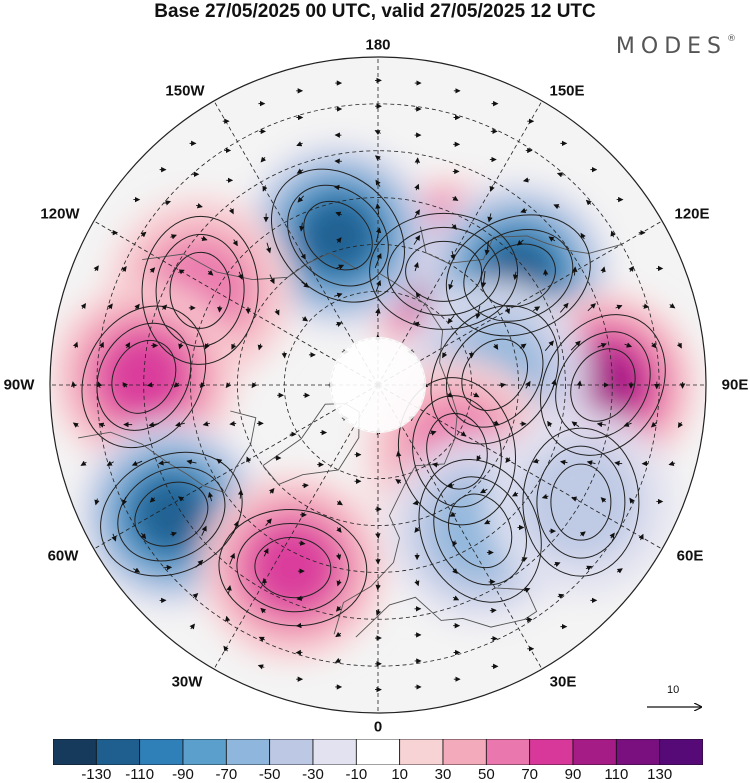 The height and width of the screenshot is (783, 750). Describe the element at coordinates (660, 774) in the screenshot. I see `colorbar-tick-label: 130` at that location.